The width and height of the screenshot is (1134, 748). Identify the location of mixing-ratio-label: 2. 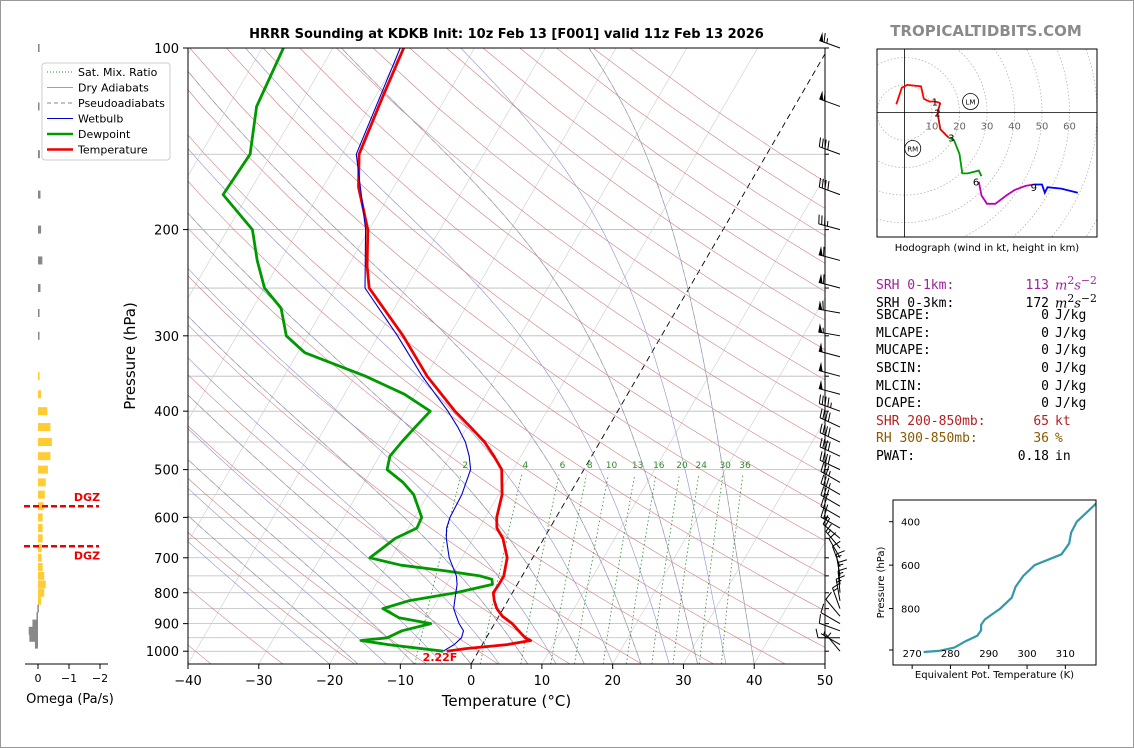
(465, 466).